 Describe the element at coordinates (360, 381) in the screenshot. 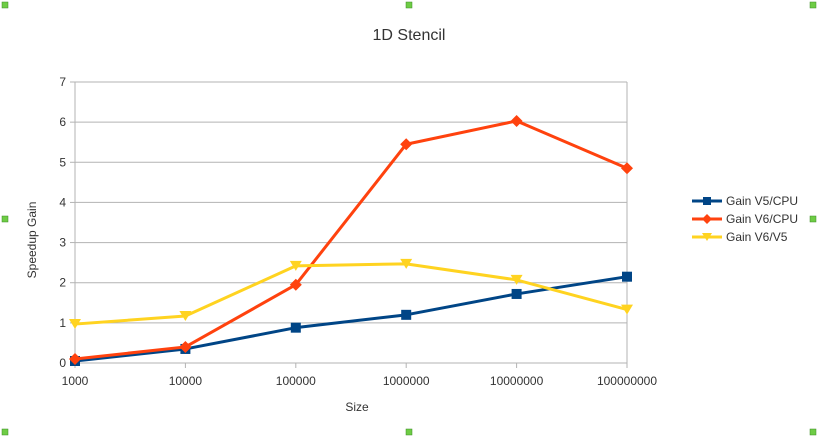

I see `x-tick-labels: 1000 10000 100000 1000000 10000000 100000000` at that location.